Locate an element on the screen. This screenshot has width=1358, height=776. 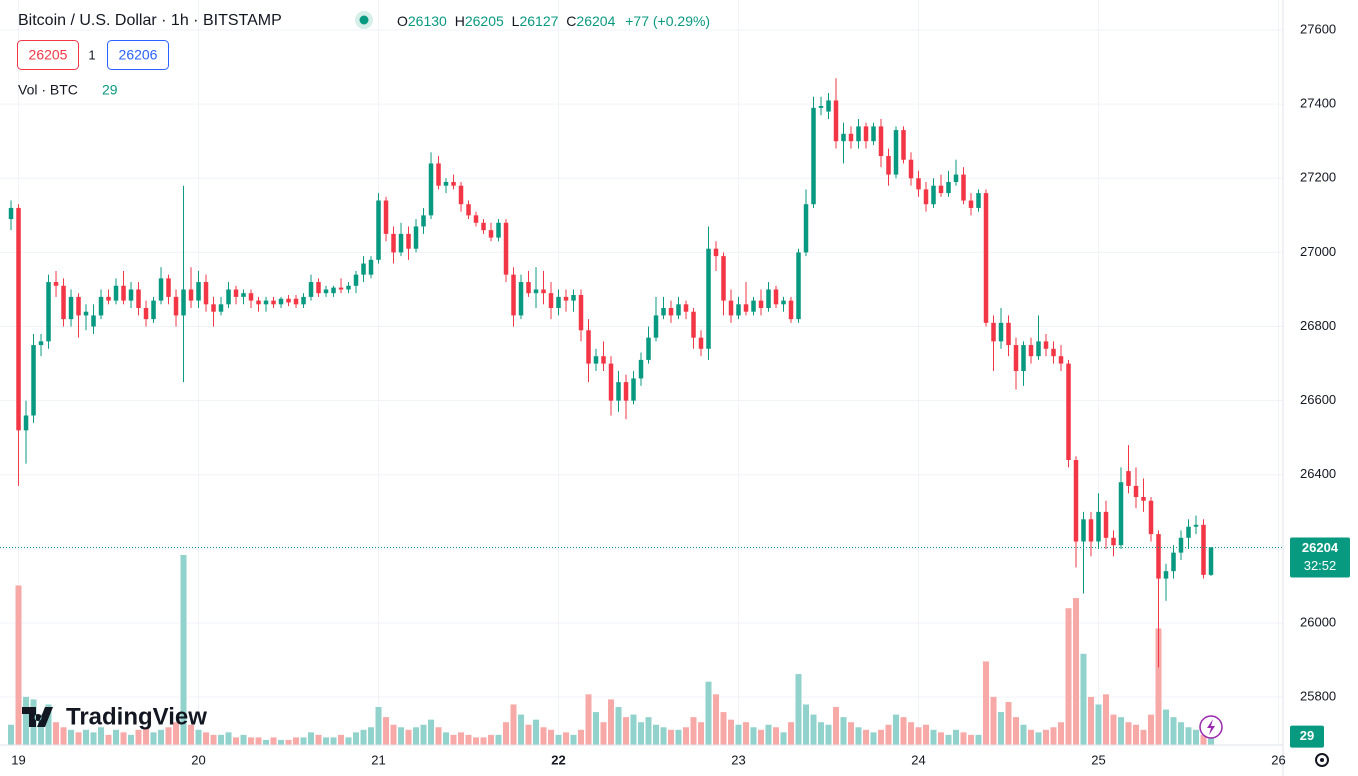
buy-button is located at coordinates (138, 55).